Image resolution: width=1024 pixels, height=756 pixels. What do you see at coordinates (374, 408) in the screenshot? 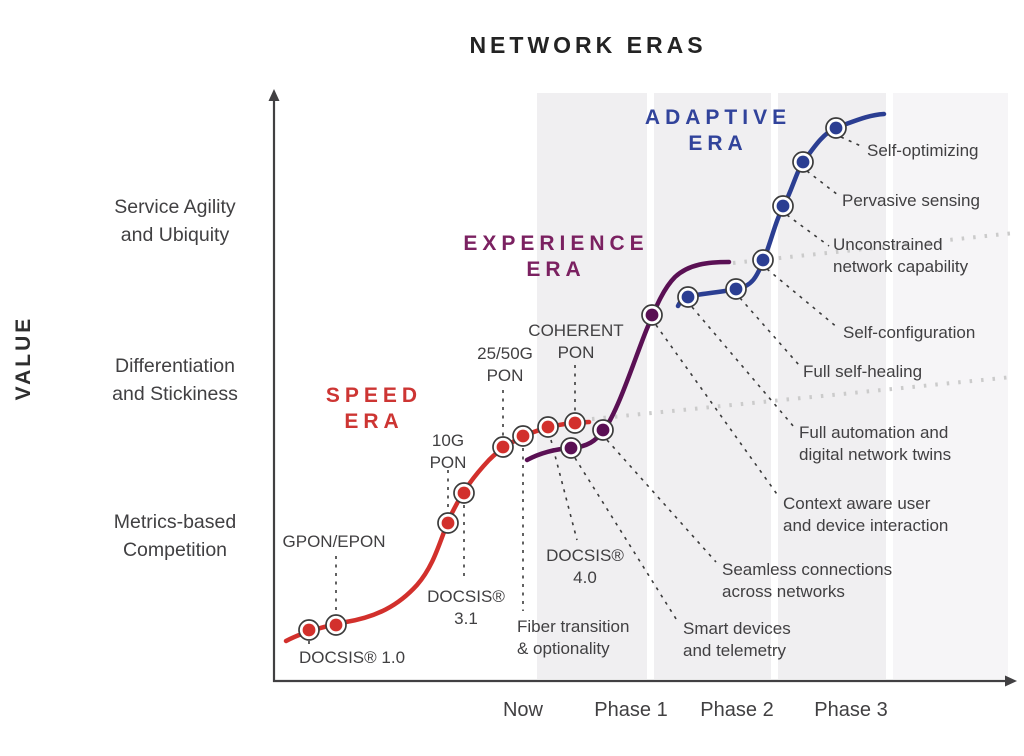
I see `speed-era-label: SPEED ERA` at bounding box center [374, 408].